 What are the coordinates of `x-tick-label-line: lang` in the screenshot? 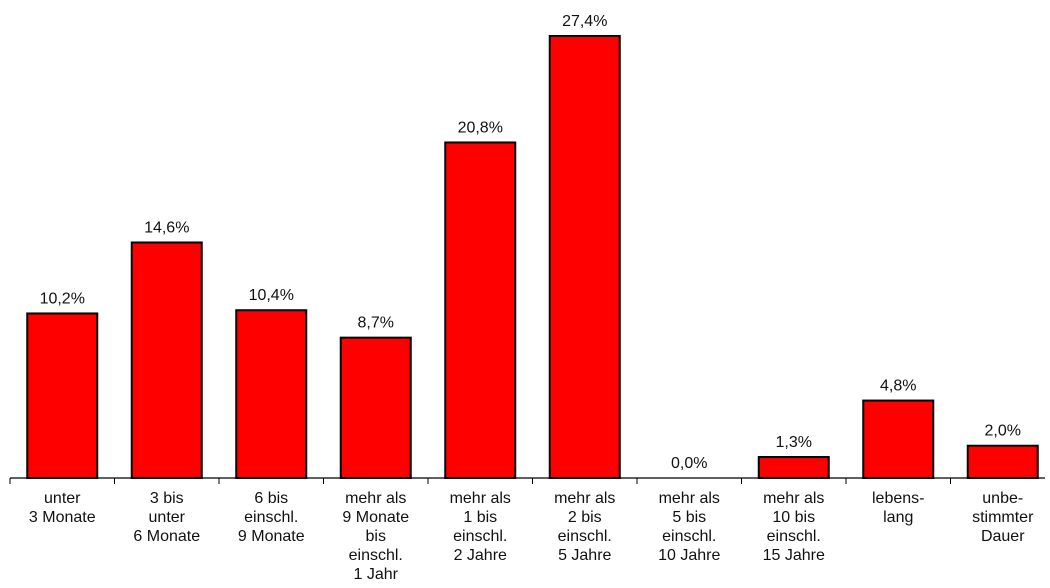 It's located at (898, 517).